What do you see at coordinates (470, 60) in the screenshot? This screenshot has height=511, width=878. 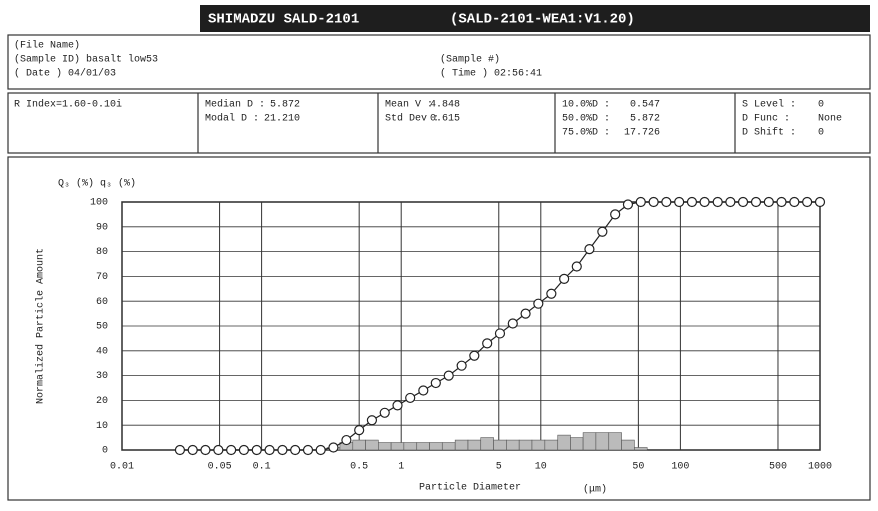 I see `sample-no: (Sample #)` at bounding box center [470, 60].